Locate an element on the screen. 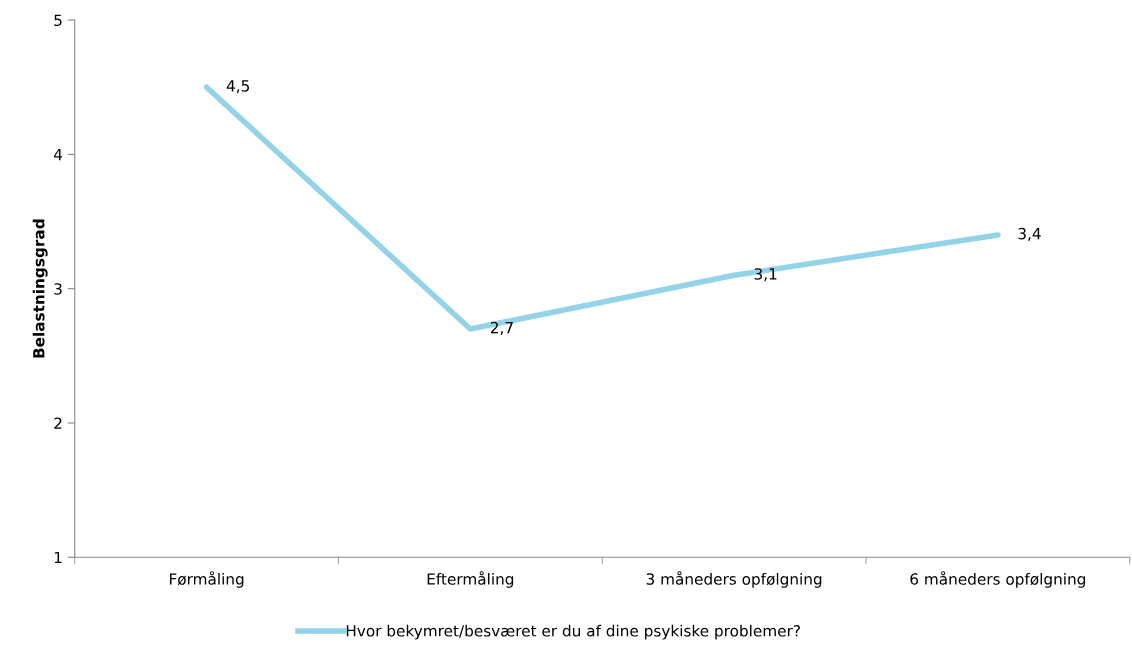 This screenshot has height=648, width=1132. legend-label: Hvor bekymret/besværet er du af dine psykiske problemer? is located at coordinates (573, 632).